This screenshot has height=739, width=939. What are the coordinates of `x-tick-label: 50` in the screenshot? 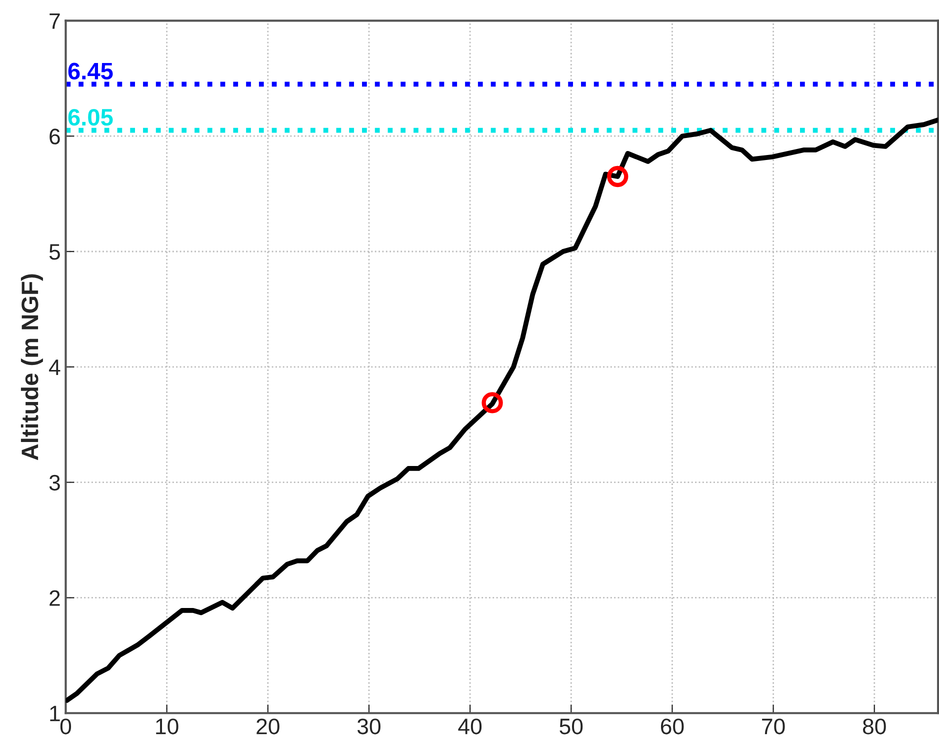 It's located at (571, 726).